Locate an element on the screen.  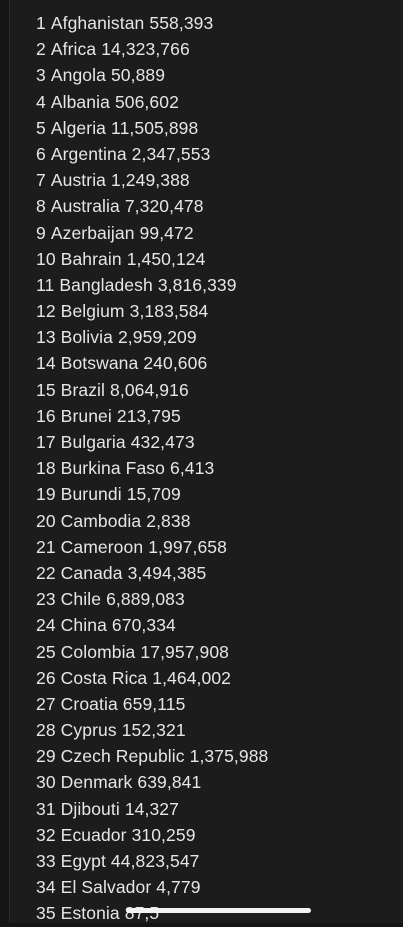
list-item-name: Azerbaijan is located at coordinates (92, 232).